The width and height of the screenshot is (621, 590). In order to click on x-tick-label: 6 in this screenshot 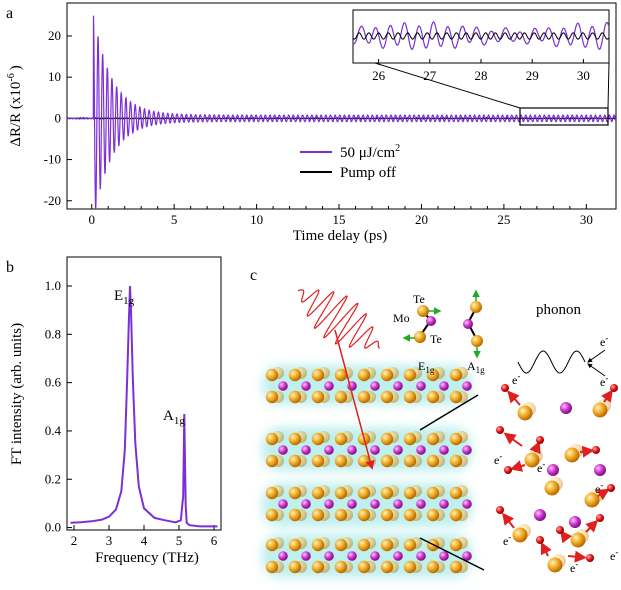, I will do `click(214, 540)`.